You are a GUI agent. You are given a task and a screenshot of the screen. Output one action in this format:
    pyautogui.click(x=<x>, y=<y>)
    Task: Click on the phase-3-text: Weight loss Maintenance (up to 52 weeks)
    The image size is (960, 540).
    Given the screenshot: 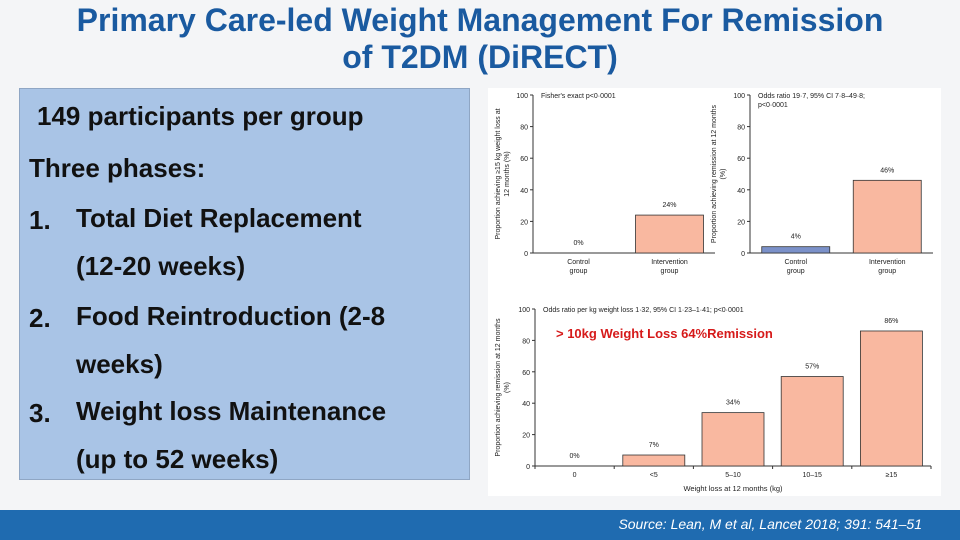 What is the action you would take?
    pyautogui.click(x=271, y=435)
    